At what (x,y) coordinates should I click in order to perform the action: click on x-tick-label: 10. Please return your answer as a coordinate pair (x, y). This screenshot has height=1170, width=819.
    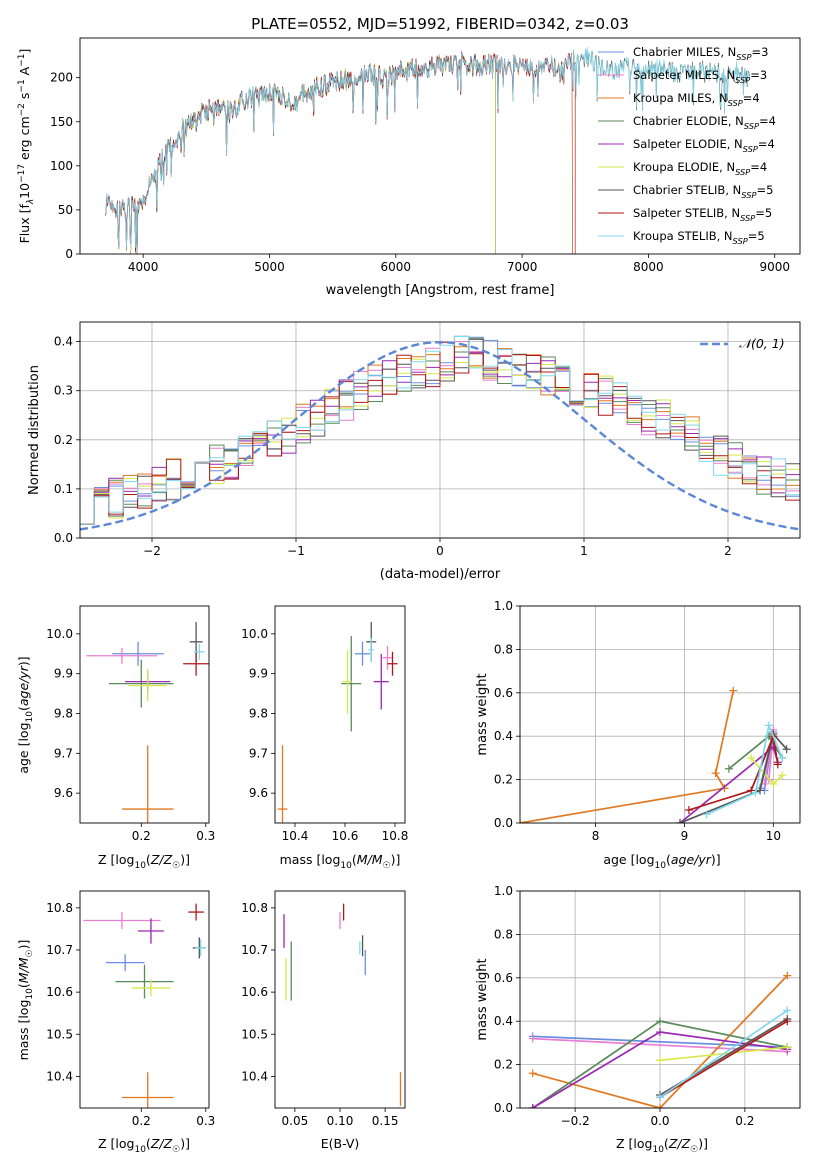
    Looking at the image, I should click on (773, 836).